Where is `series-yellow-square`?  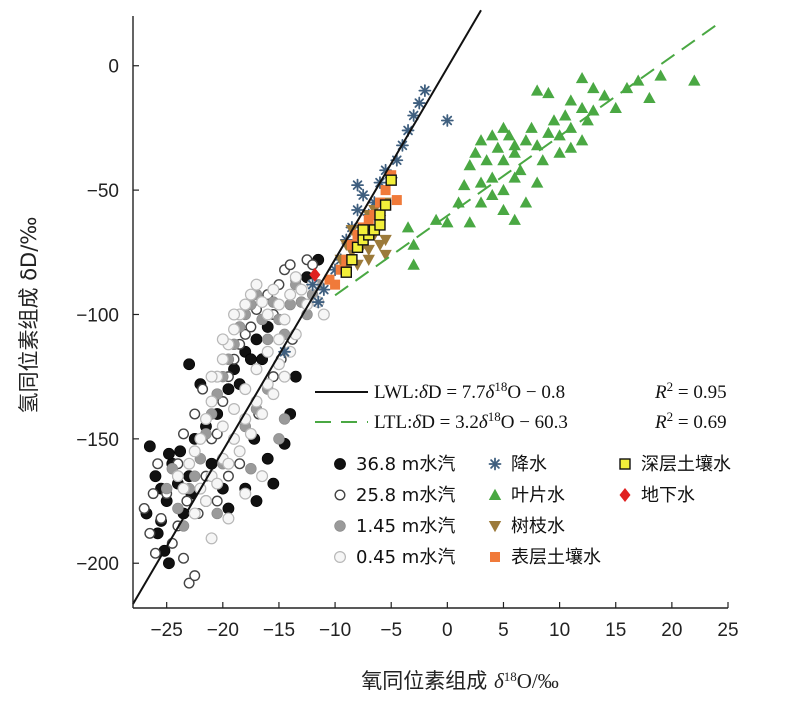 series-yellow-square is located at coordinates (368, 226).